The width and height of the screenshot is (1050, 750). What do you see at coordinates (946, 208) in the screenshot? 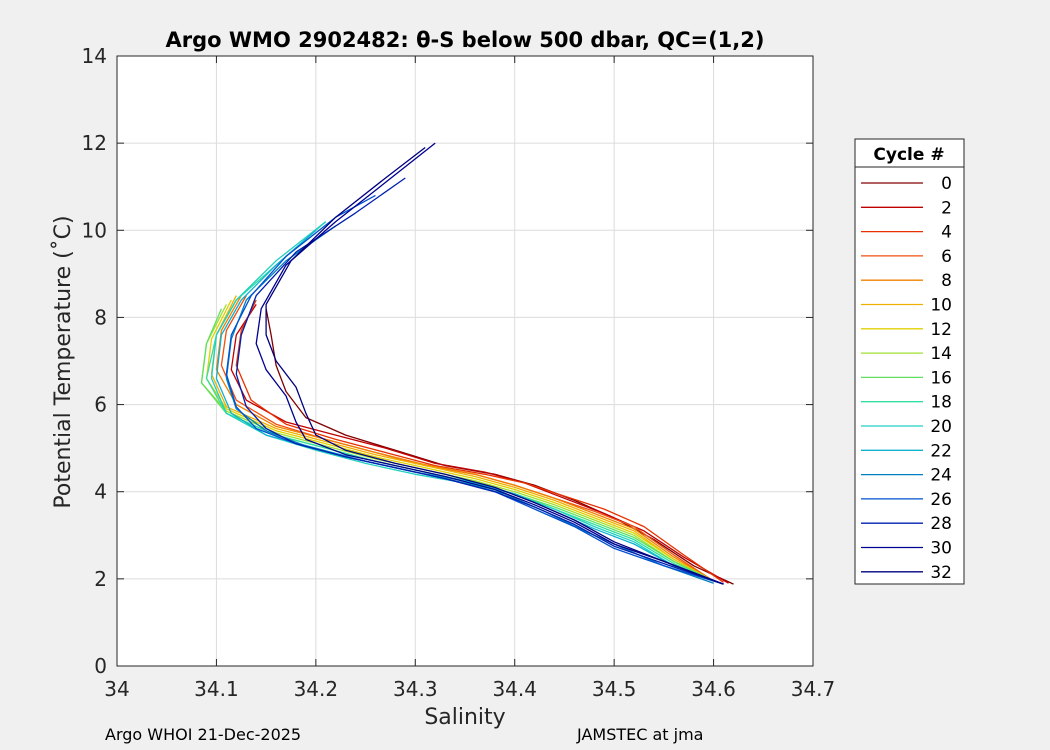
I see `legend-entry-label: 2` at bounding box center [946, 208].